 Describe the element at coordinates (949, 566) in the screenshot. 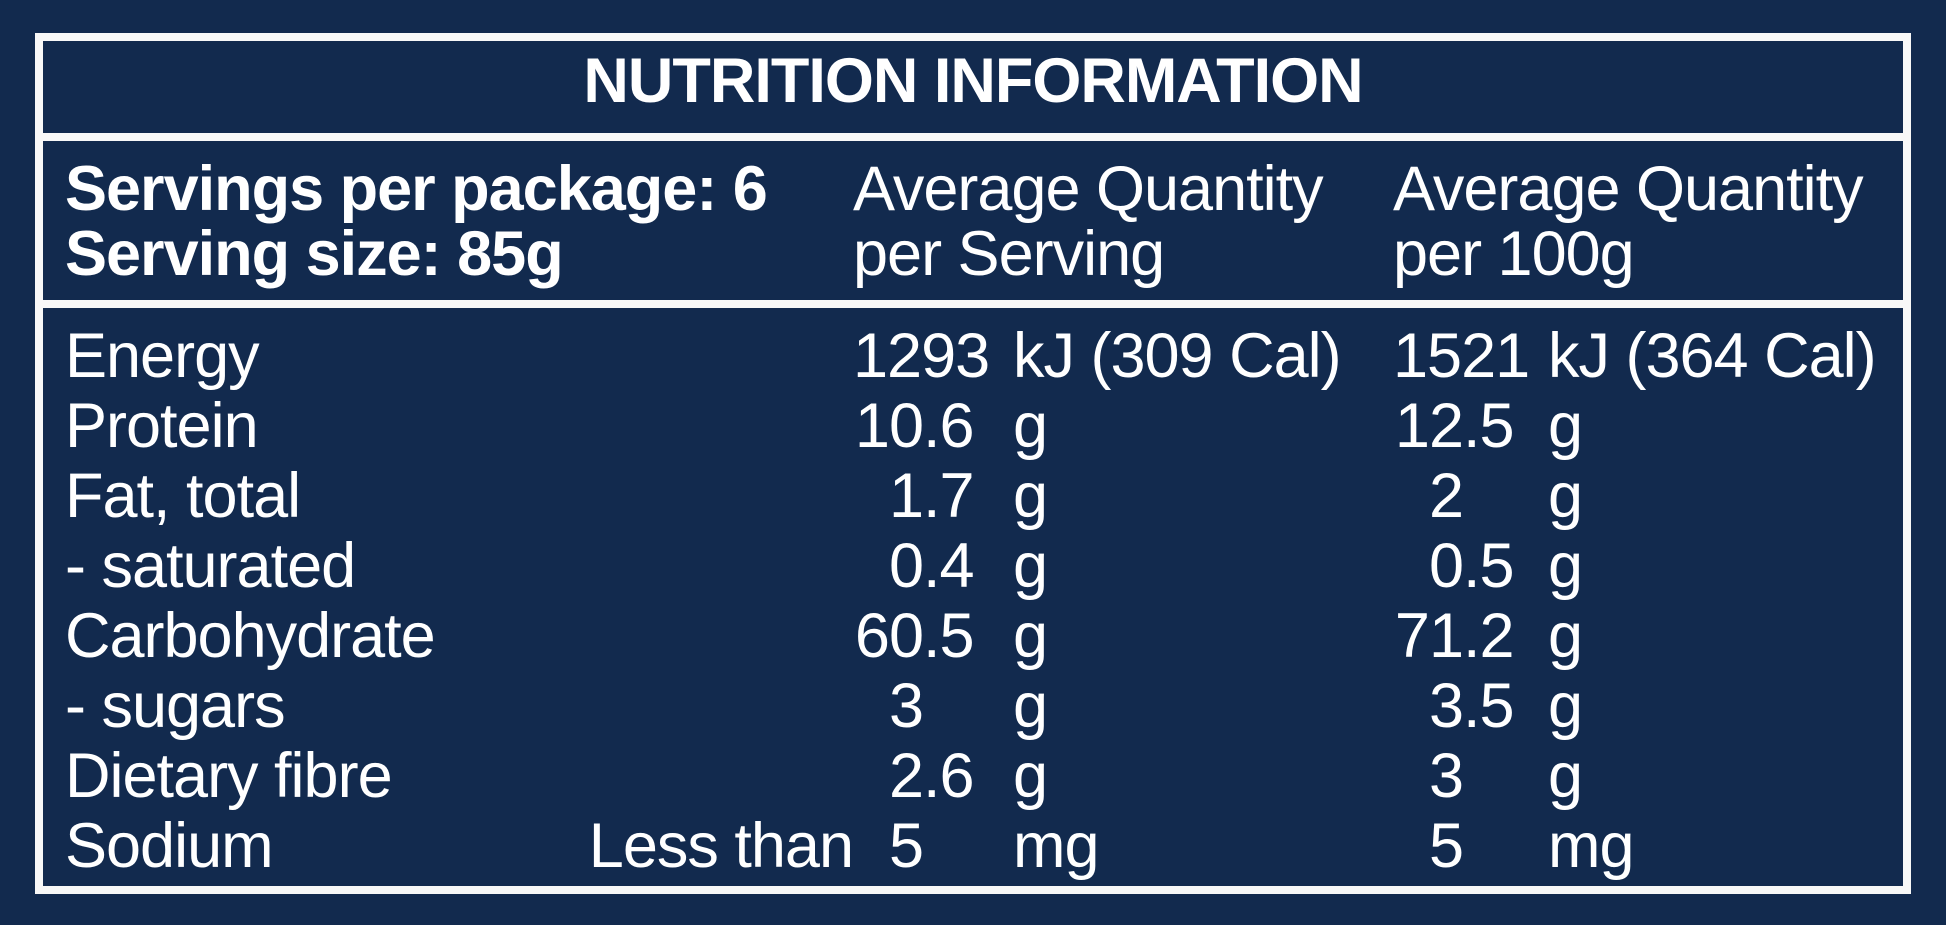

I see `per-serving-amount-frac: .4` at that location.